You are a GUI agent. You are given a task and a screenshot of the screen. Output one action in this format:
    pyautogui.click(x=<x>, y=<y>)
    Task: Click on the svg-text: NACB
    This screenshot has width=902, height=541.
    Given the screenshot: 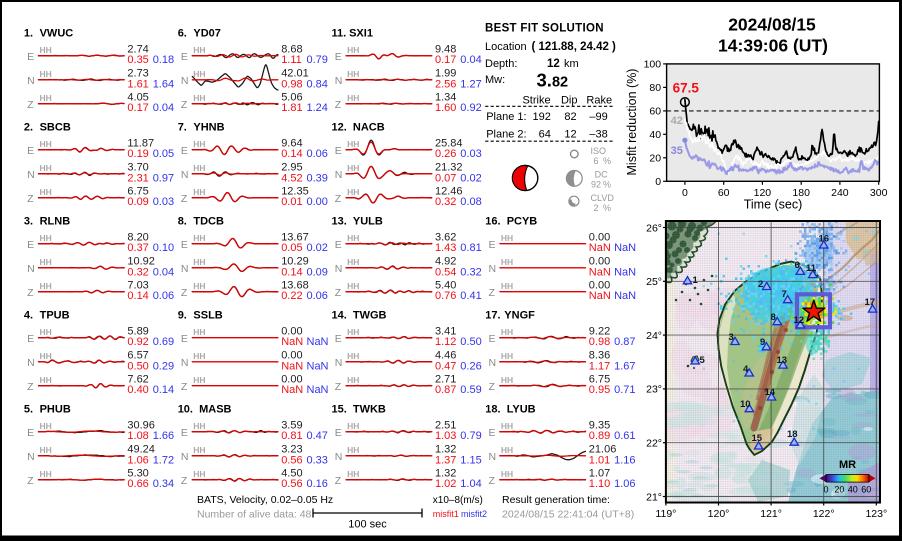 What is the action you would take?
    pyautogui.click(x=369, y=127)
    